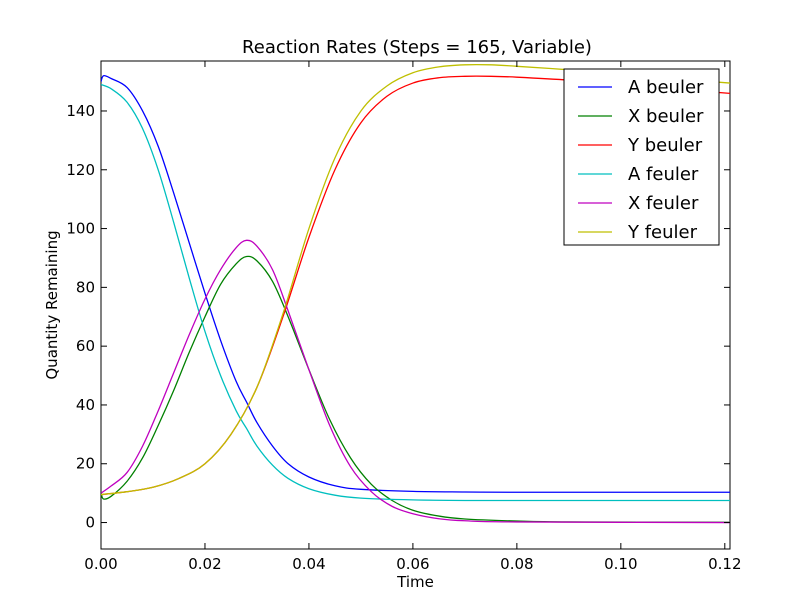  Describe the element at coordinates (663, 203) in the screenshot. I see `legend-label: X feuler` at that location.